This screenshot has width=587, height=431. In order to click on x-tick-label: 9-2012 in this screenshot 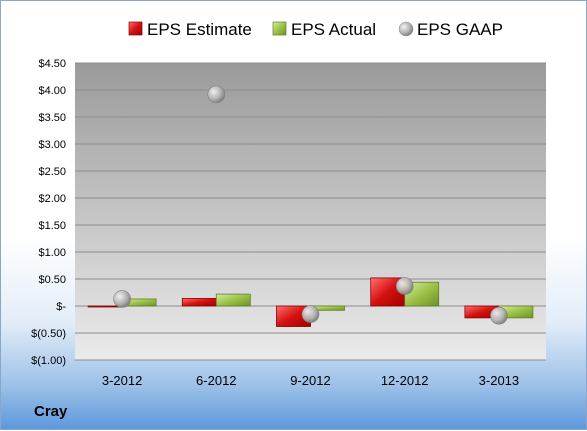, I will do `click(310, 380)`.